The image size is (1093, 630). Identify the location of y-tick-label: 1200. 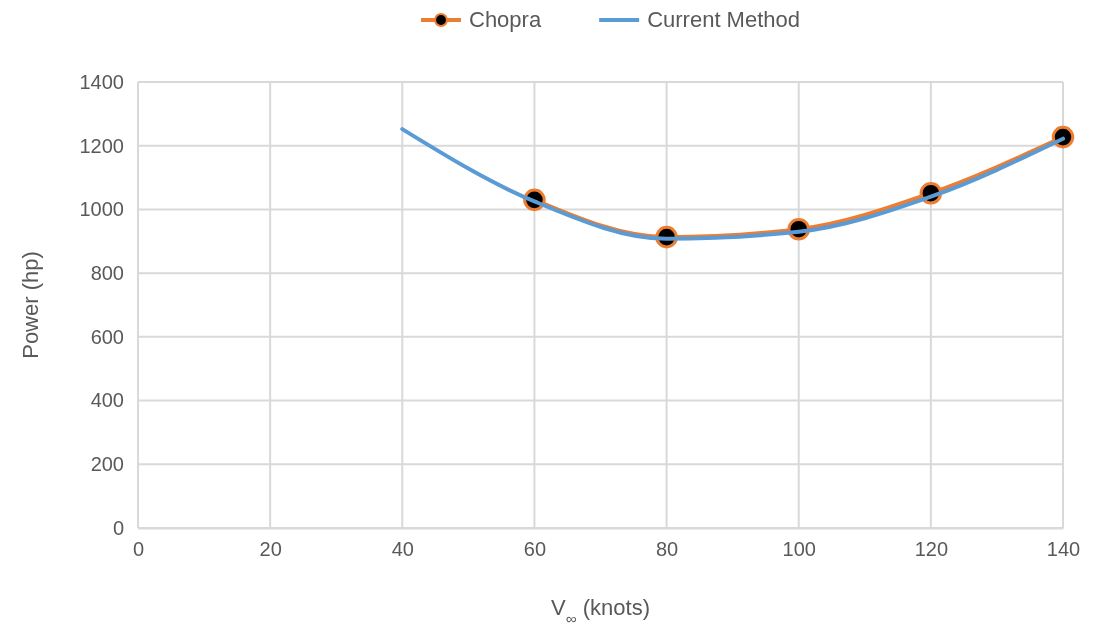
(101, 145).